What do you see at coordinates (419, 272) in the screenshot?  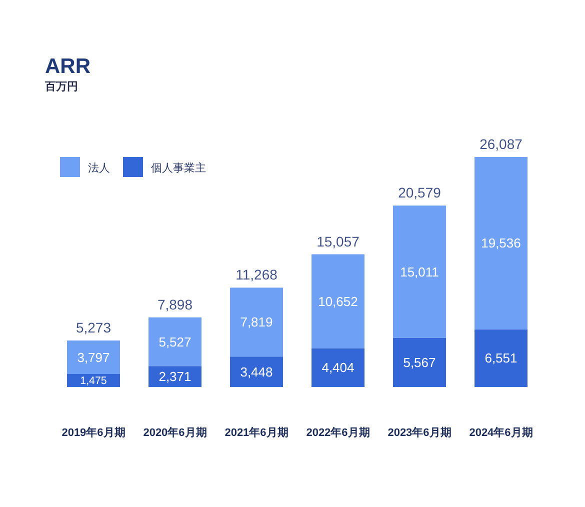 I see `value-label: 15,011` at bounding box center [419, 272].